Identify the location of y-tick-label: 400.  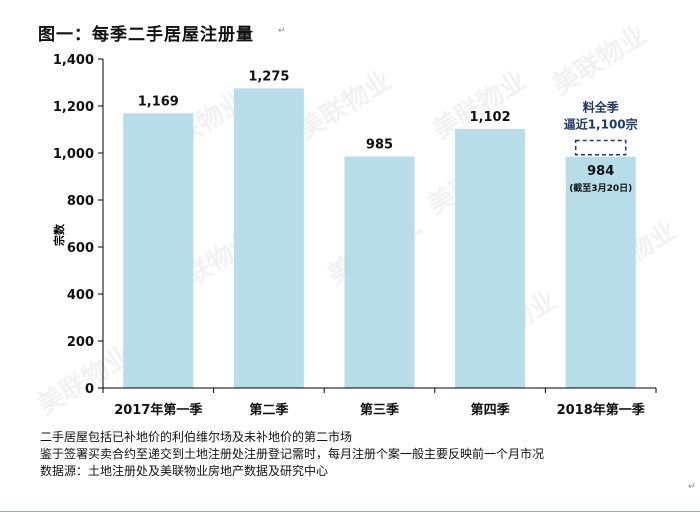
(80, 295).